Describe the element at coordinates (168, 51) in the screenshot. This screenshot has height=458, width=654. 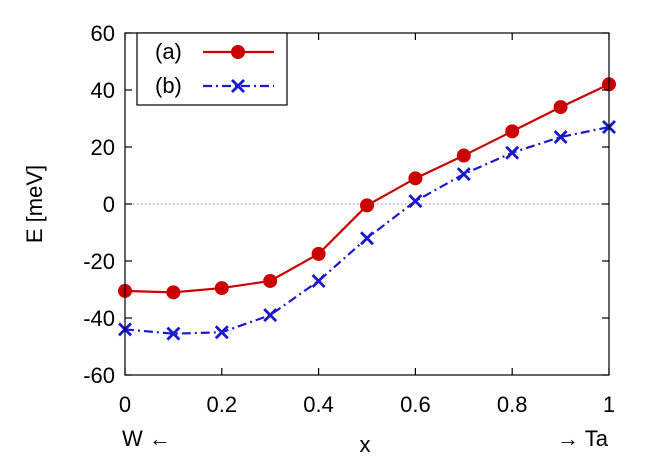
I see `legend-label-a: (a)` at that location.